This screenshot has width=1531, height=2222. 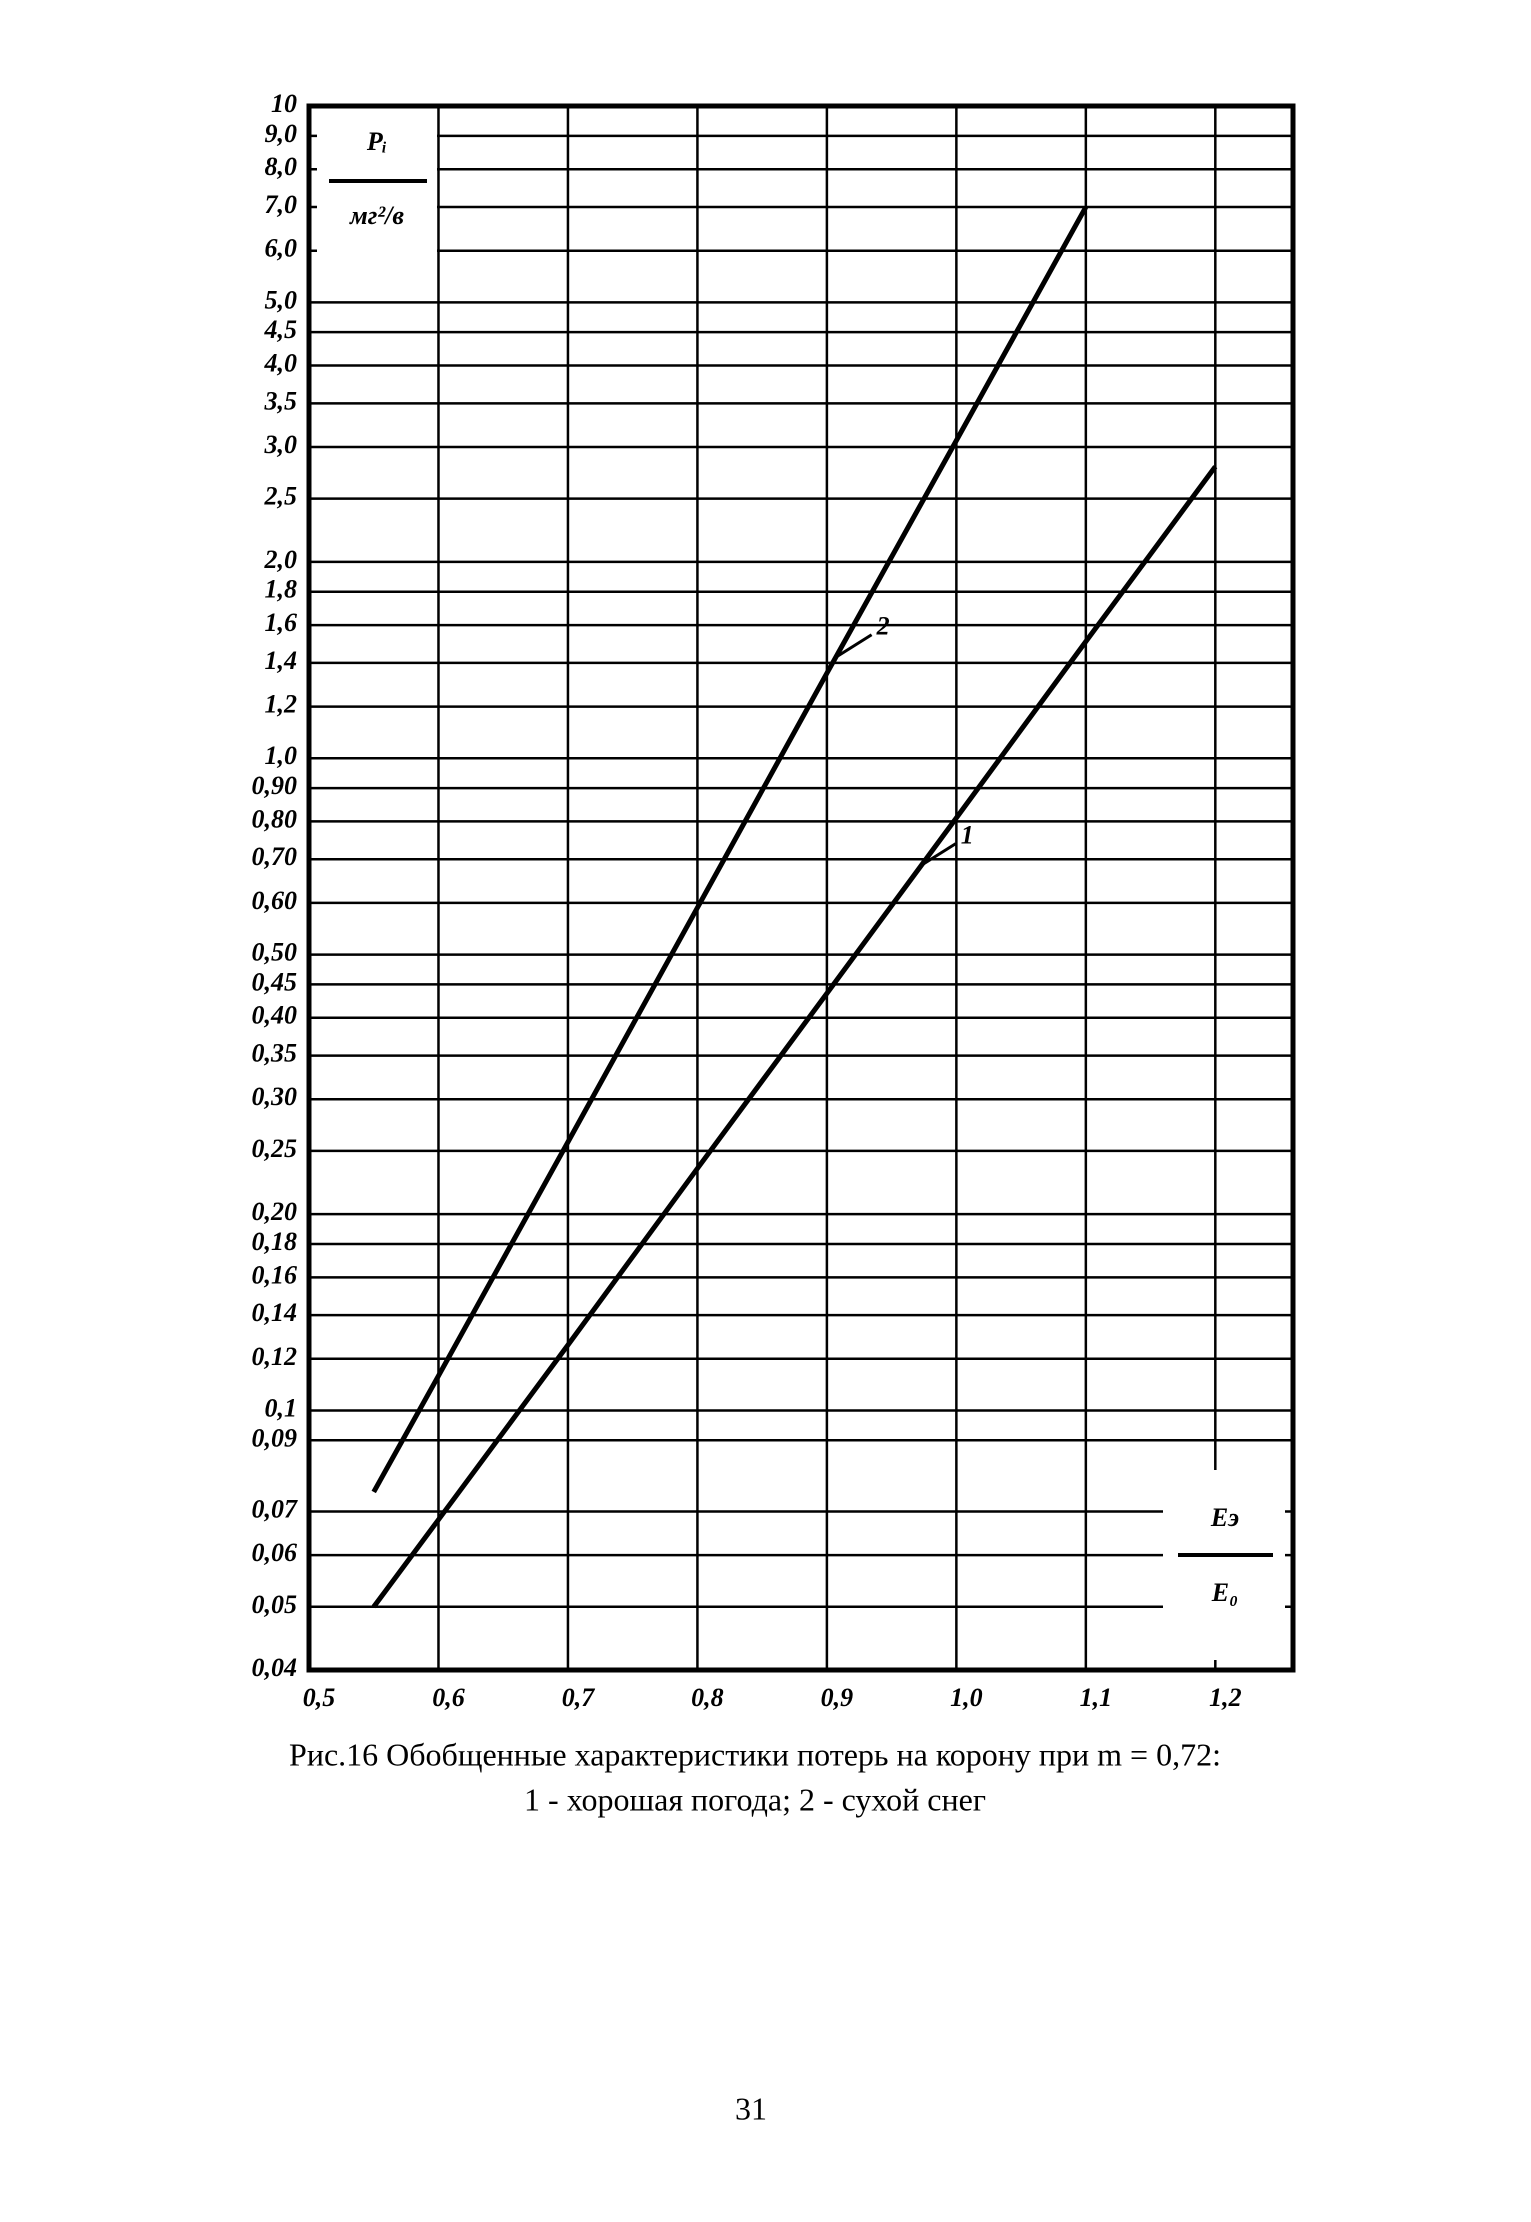 What do you see at coordinates (275, 900) in the screenshot?
I see `y-tick-label: 0,60` at bounding box center [275, 900].